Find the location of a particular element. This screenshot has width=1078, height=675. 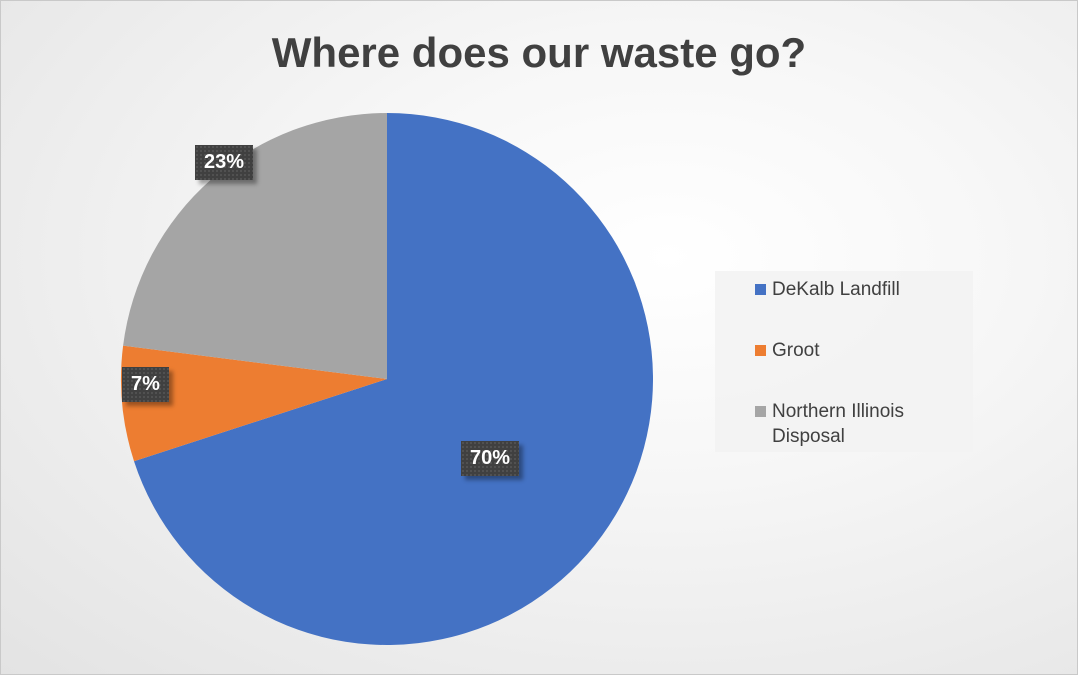

data-label-northern-illinois-disposal: 23% is located at coordinates (224, 162).